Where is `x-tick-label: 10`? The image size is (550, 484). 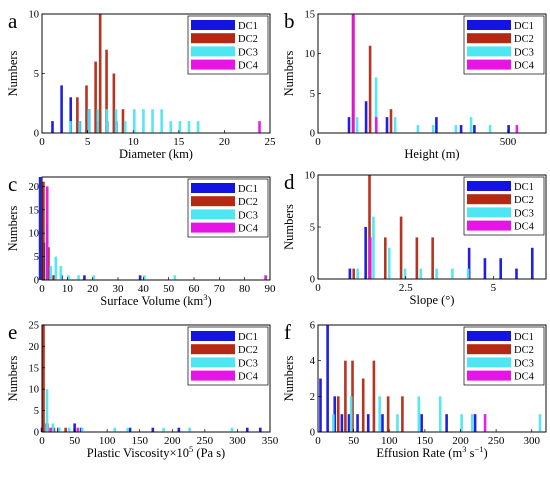 x-tick-label: 10 is located at coordinates (68, 289).